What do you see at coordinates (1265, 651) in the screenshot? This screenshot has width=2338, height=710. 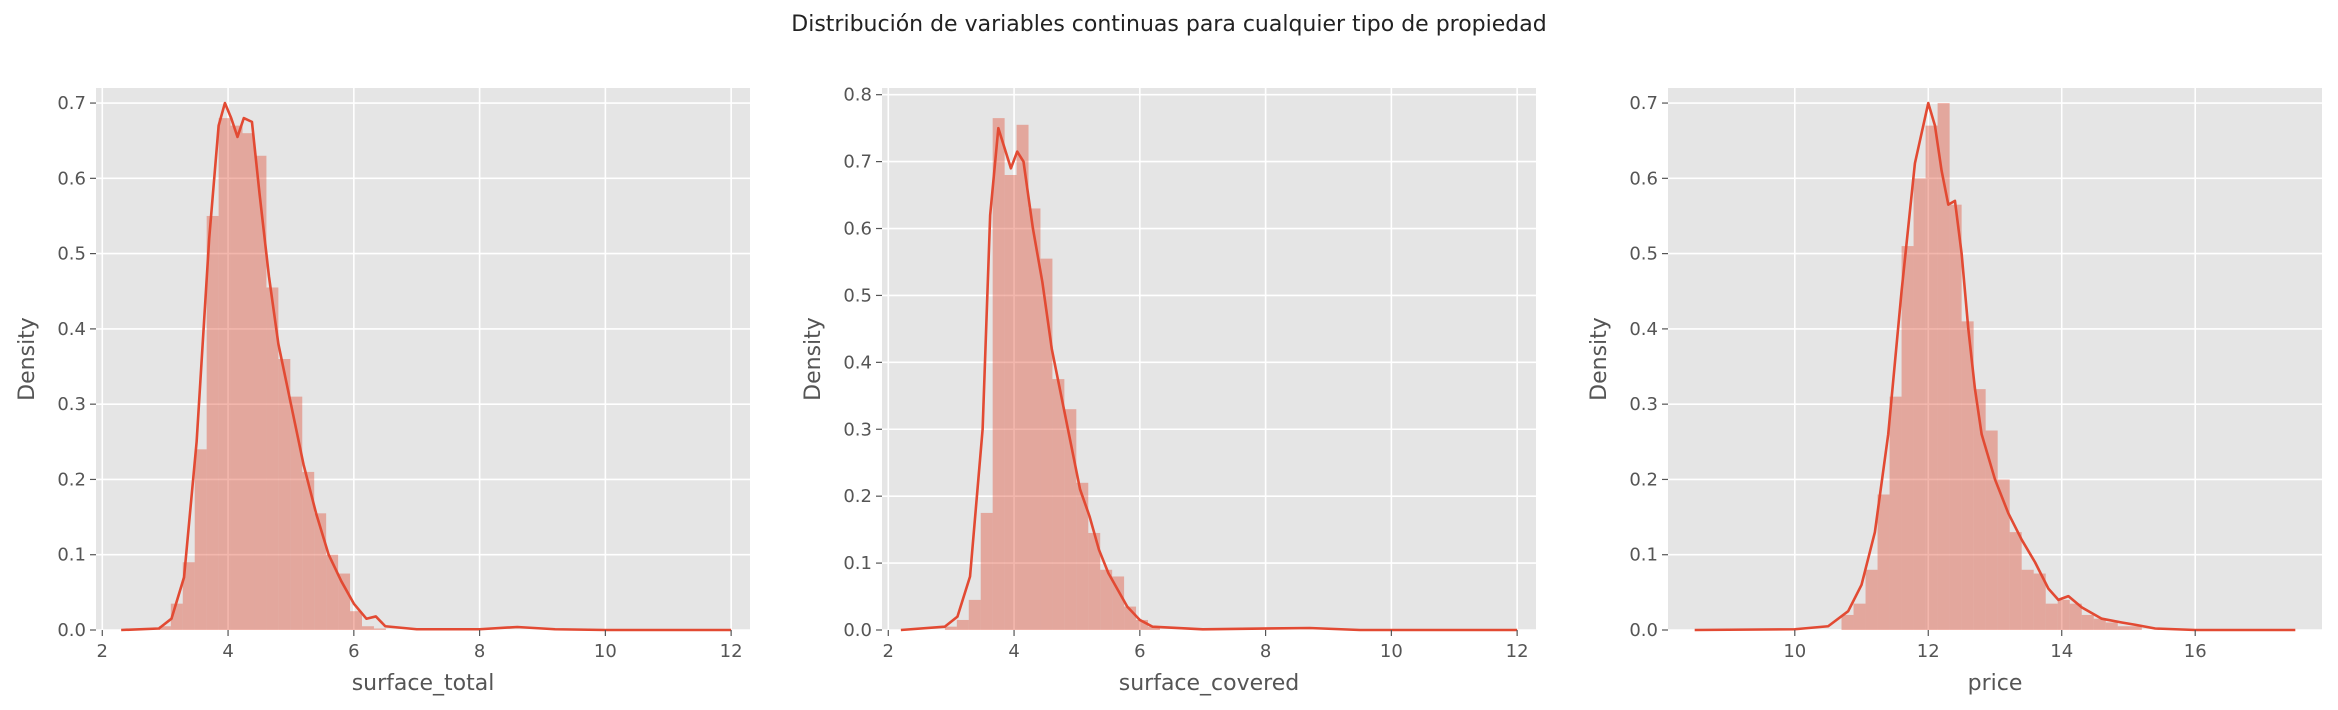 I see `x-tick-label: 8` at bounding box center [1265, 651].